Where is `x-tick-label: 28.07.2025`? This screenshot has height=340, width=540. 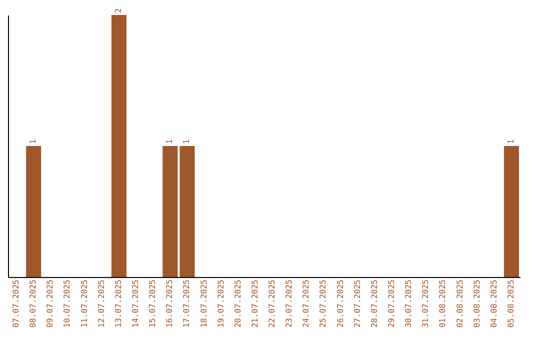 x-tick-label: 28.07.2025 is located at coordinates (374, 303).